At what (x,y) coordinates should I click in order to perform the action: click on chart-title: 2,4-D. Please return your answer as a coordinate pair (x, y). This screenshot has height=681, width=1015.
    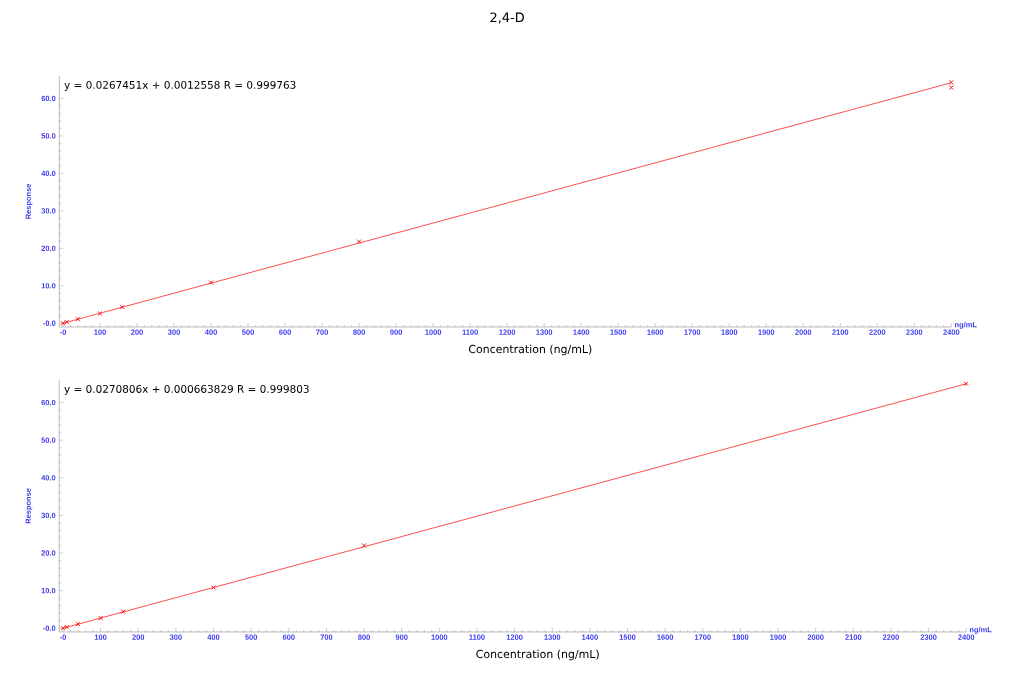
    Looking at the image, I should click on (507, 18).